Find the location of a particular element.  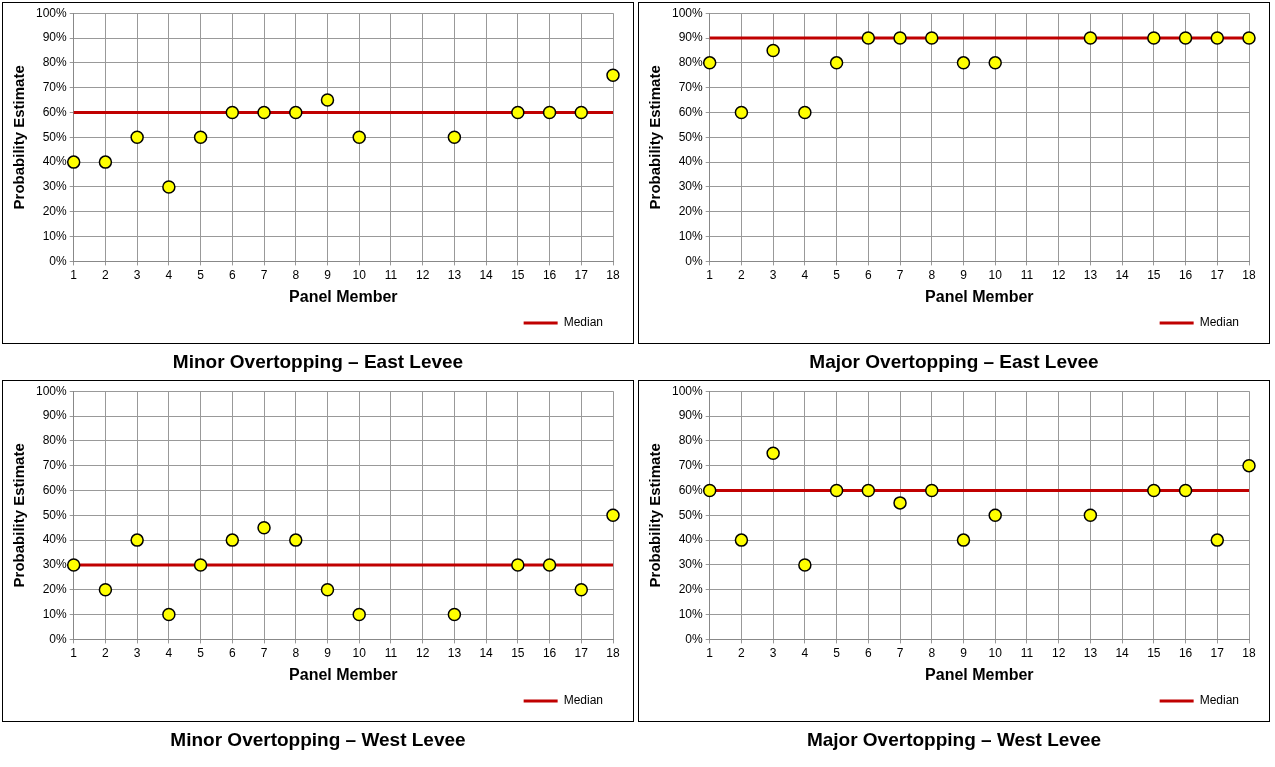

y-tick-label: 20% is located at coordinates (55, 211).